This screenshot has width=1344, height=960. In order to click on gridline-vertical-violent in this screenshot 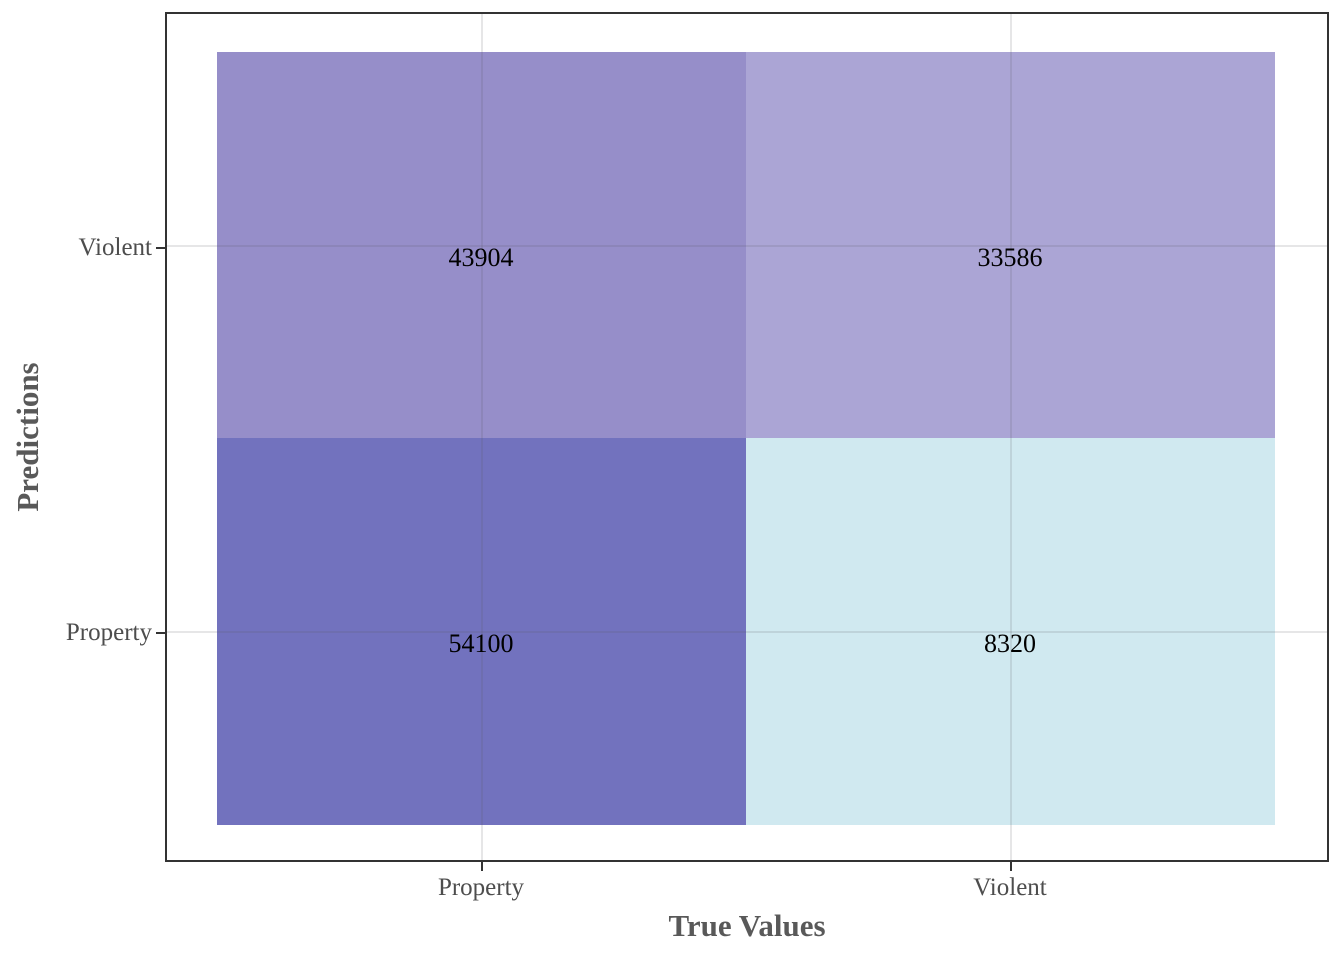, I will do `click(1010, 437)`.